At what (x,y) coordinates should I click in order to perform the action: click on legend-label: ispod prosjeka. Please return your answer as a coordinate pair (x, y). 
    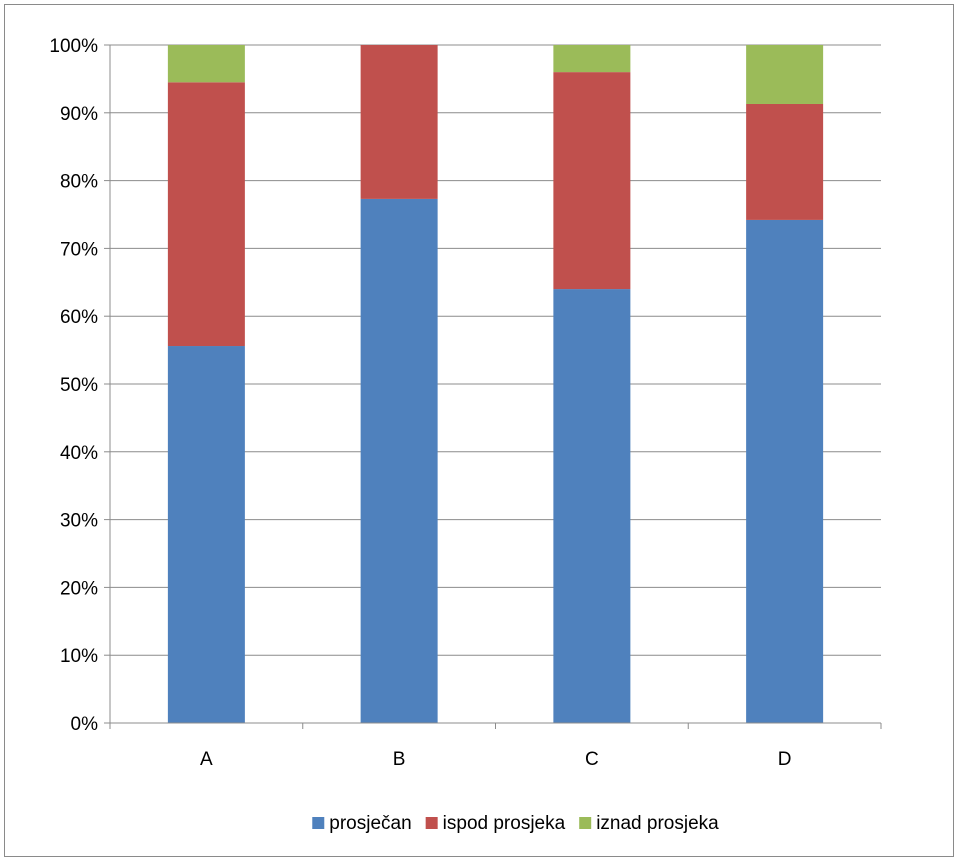
    Looking at the image, I should click on (504, 823).